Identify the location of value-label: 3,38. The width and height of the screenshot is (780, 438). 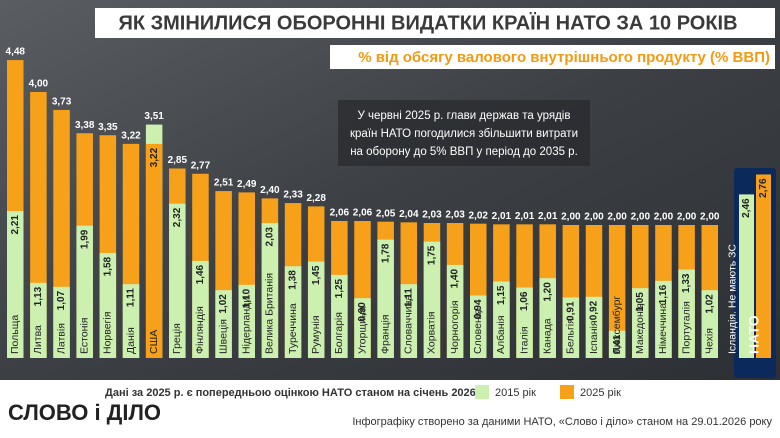
(85, 125).